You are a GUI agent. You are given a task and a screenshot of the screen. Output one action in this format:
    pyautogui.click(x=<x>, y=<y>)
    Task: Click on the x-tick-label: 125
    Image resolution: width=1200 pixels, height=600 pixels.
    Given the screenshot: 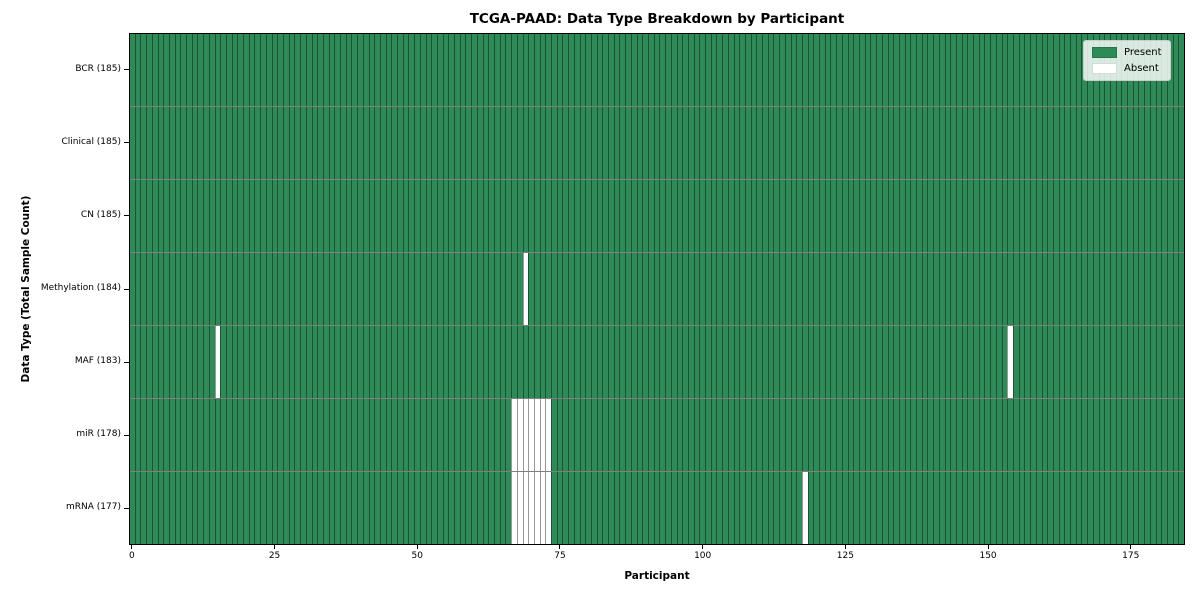 What is the action you would take?
    pyautogui.click(x=845, y=556)
    